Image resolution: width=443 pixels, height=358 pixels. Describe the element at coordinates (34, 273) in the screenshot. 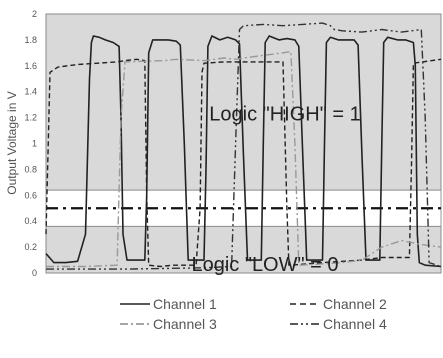

I see `y-tick-label: 0` at that location.